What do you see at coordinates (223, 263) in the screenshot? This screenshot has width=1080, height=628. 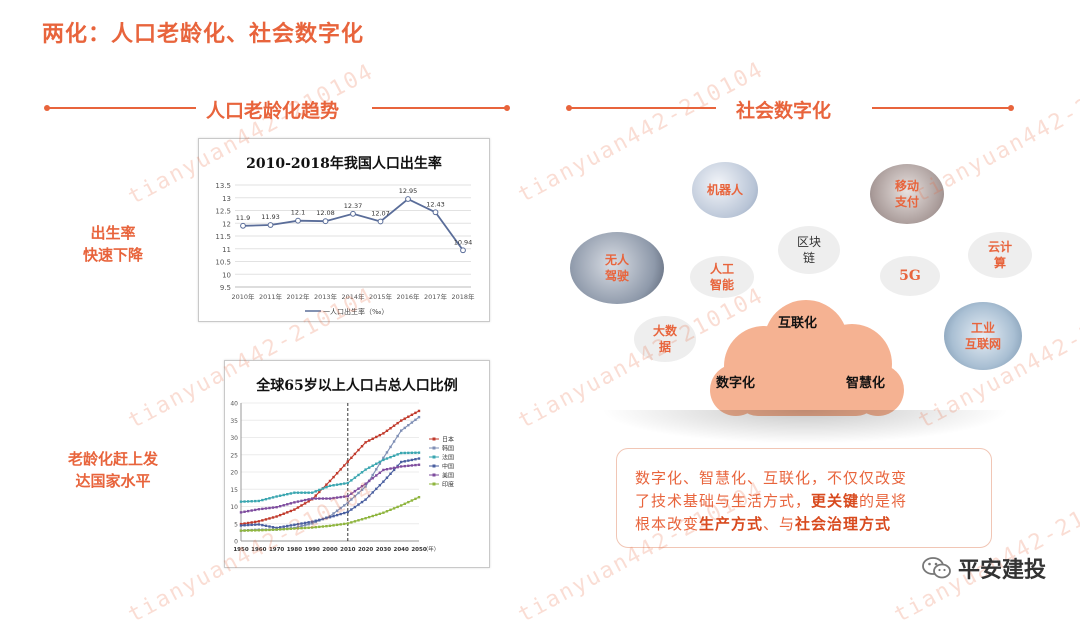 I see `y-tick-label: 10.5` at bounding box center [223, 263].